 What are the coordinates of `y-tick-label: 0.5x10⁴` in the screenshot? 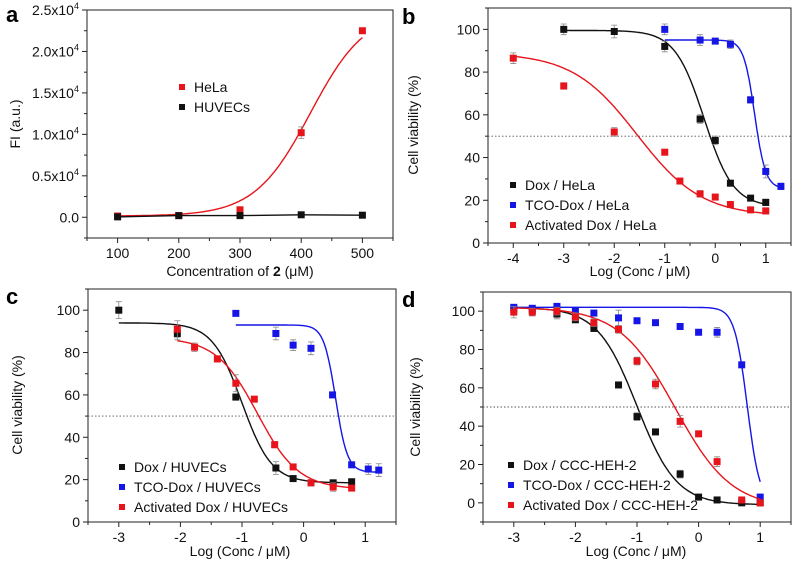 It's located at (55, 175).